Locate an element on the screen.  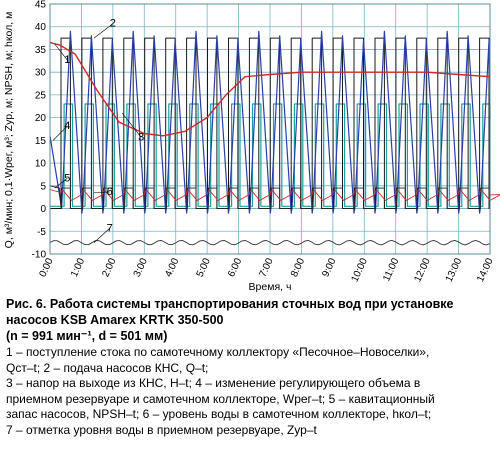
x-axis-title: Время, ч is located at coordinates (270, 287).